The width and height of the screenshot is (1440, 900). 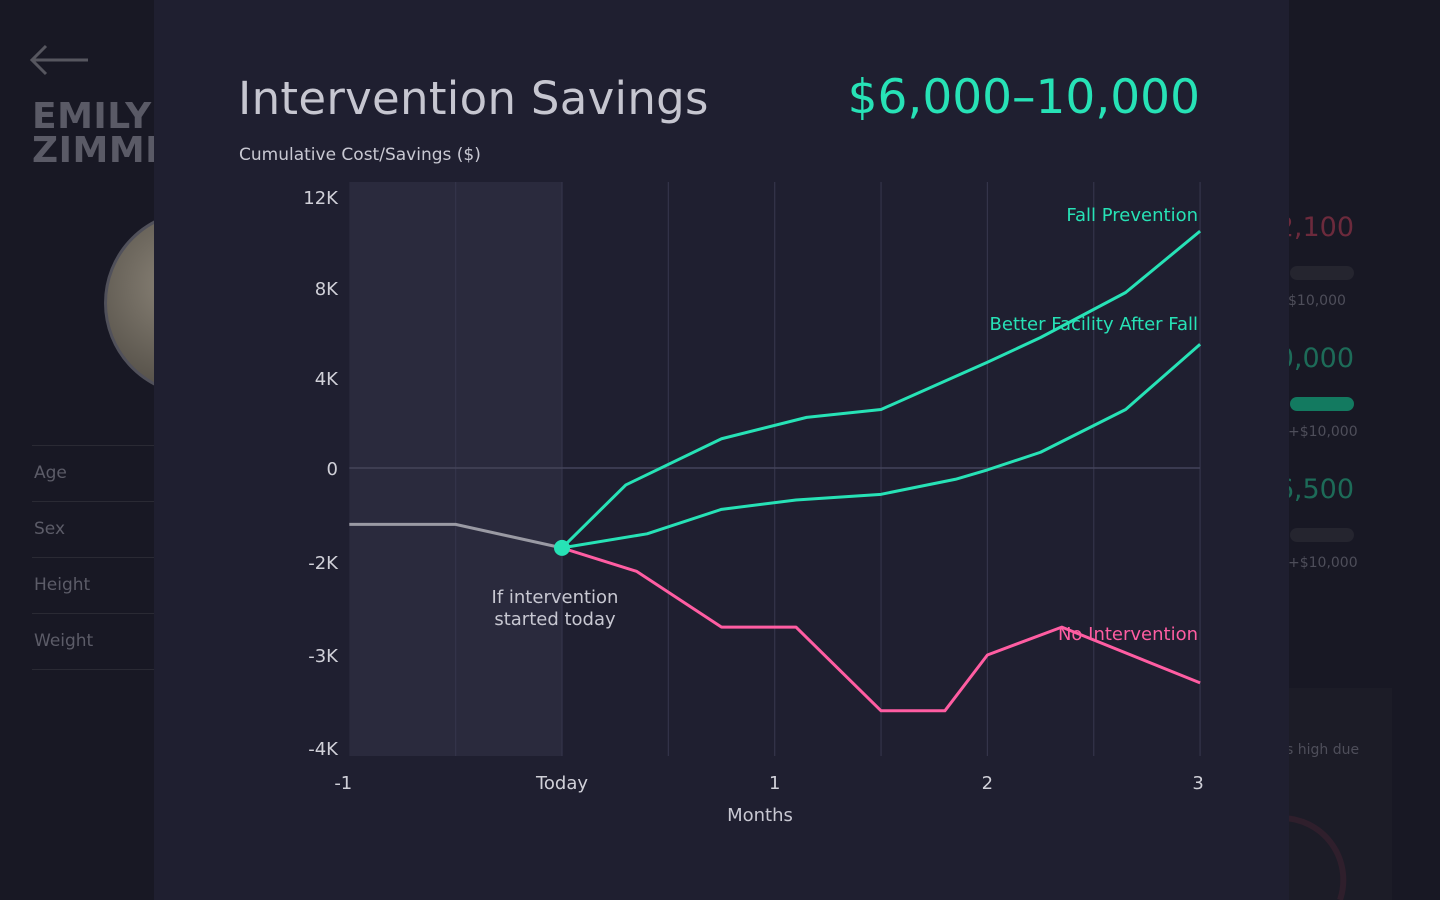 What do you see at coordinates (1323, 563) in the screenshot?
I see `bg-range-3: +$10,000` at bounding box center [1323, 563].